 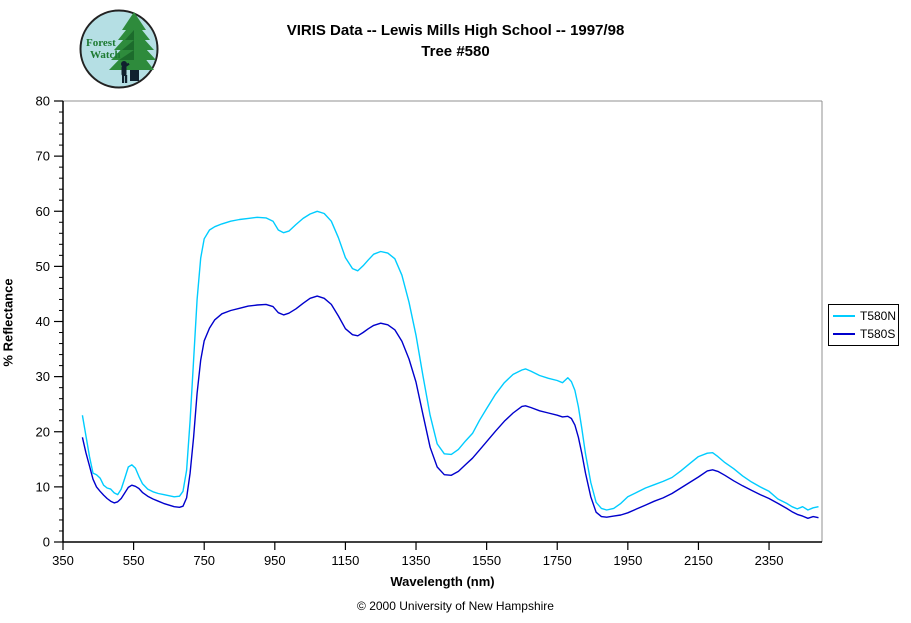 What do you see at coordinates (43, 321) in the screenshot?
I see `y-tick-label: 40` at bounding box center [43, 321].